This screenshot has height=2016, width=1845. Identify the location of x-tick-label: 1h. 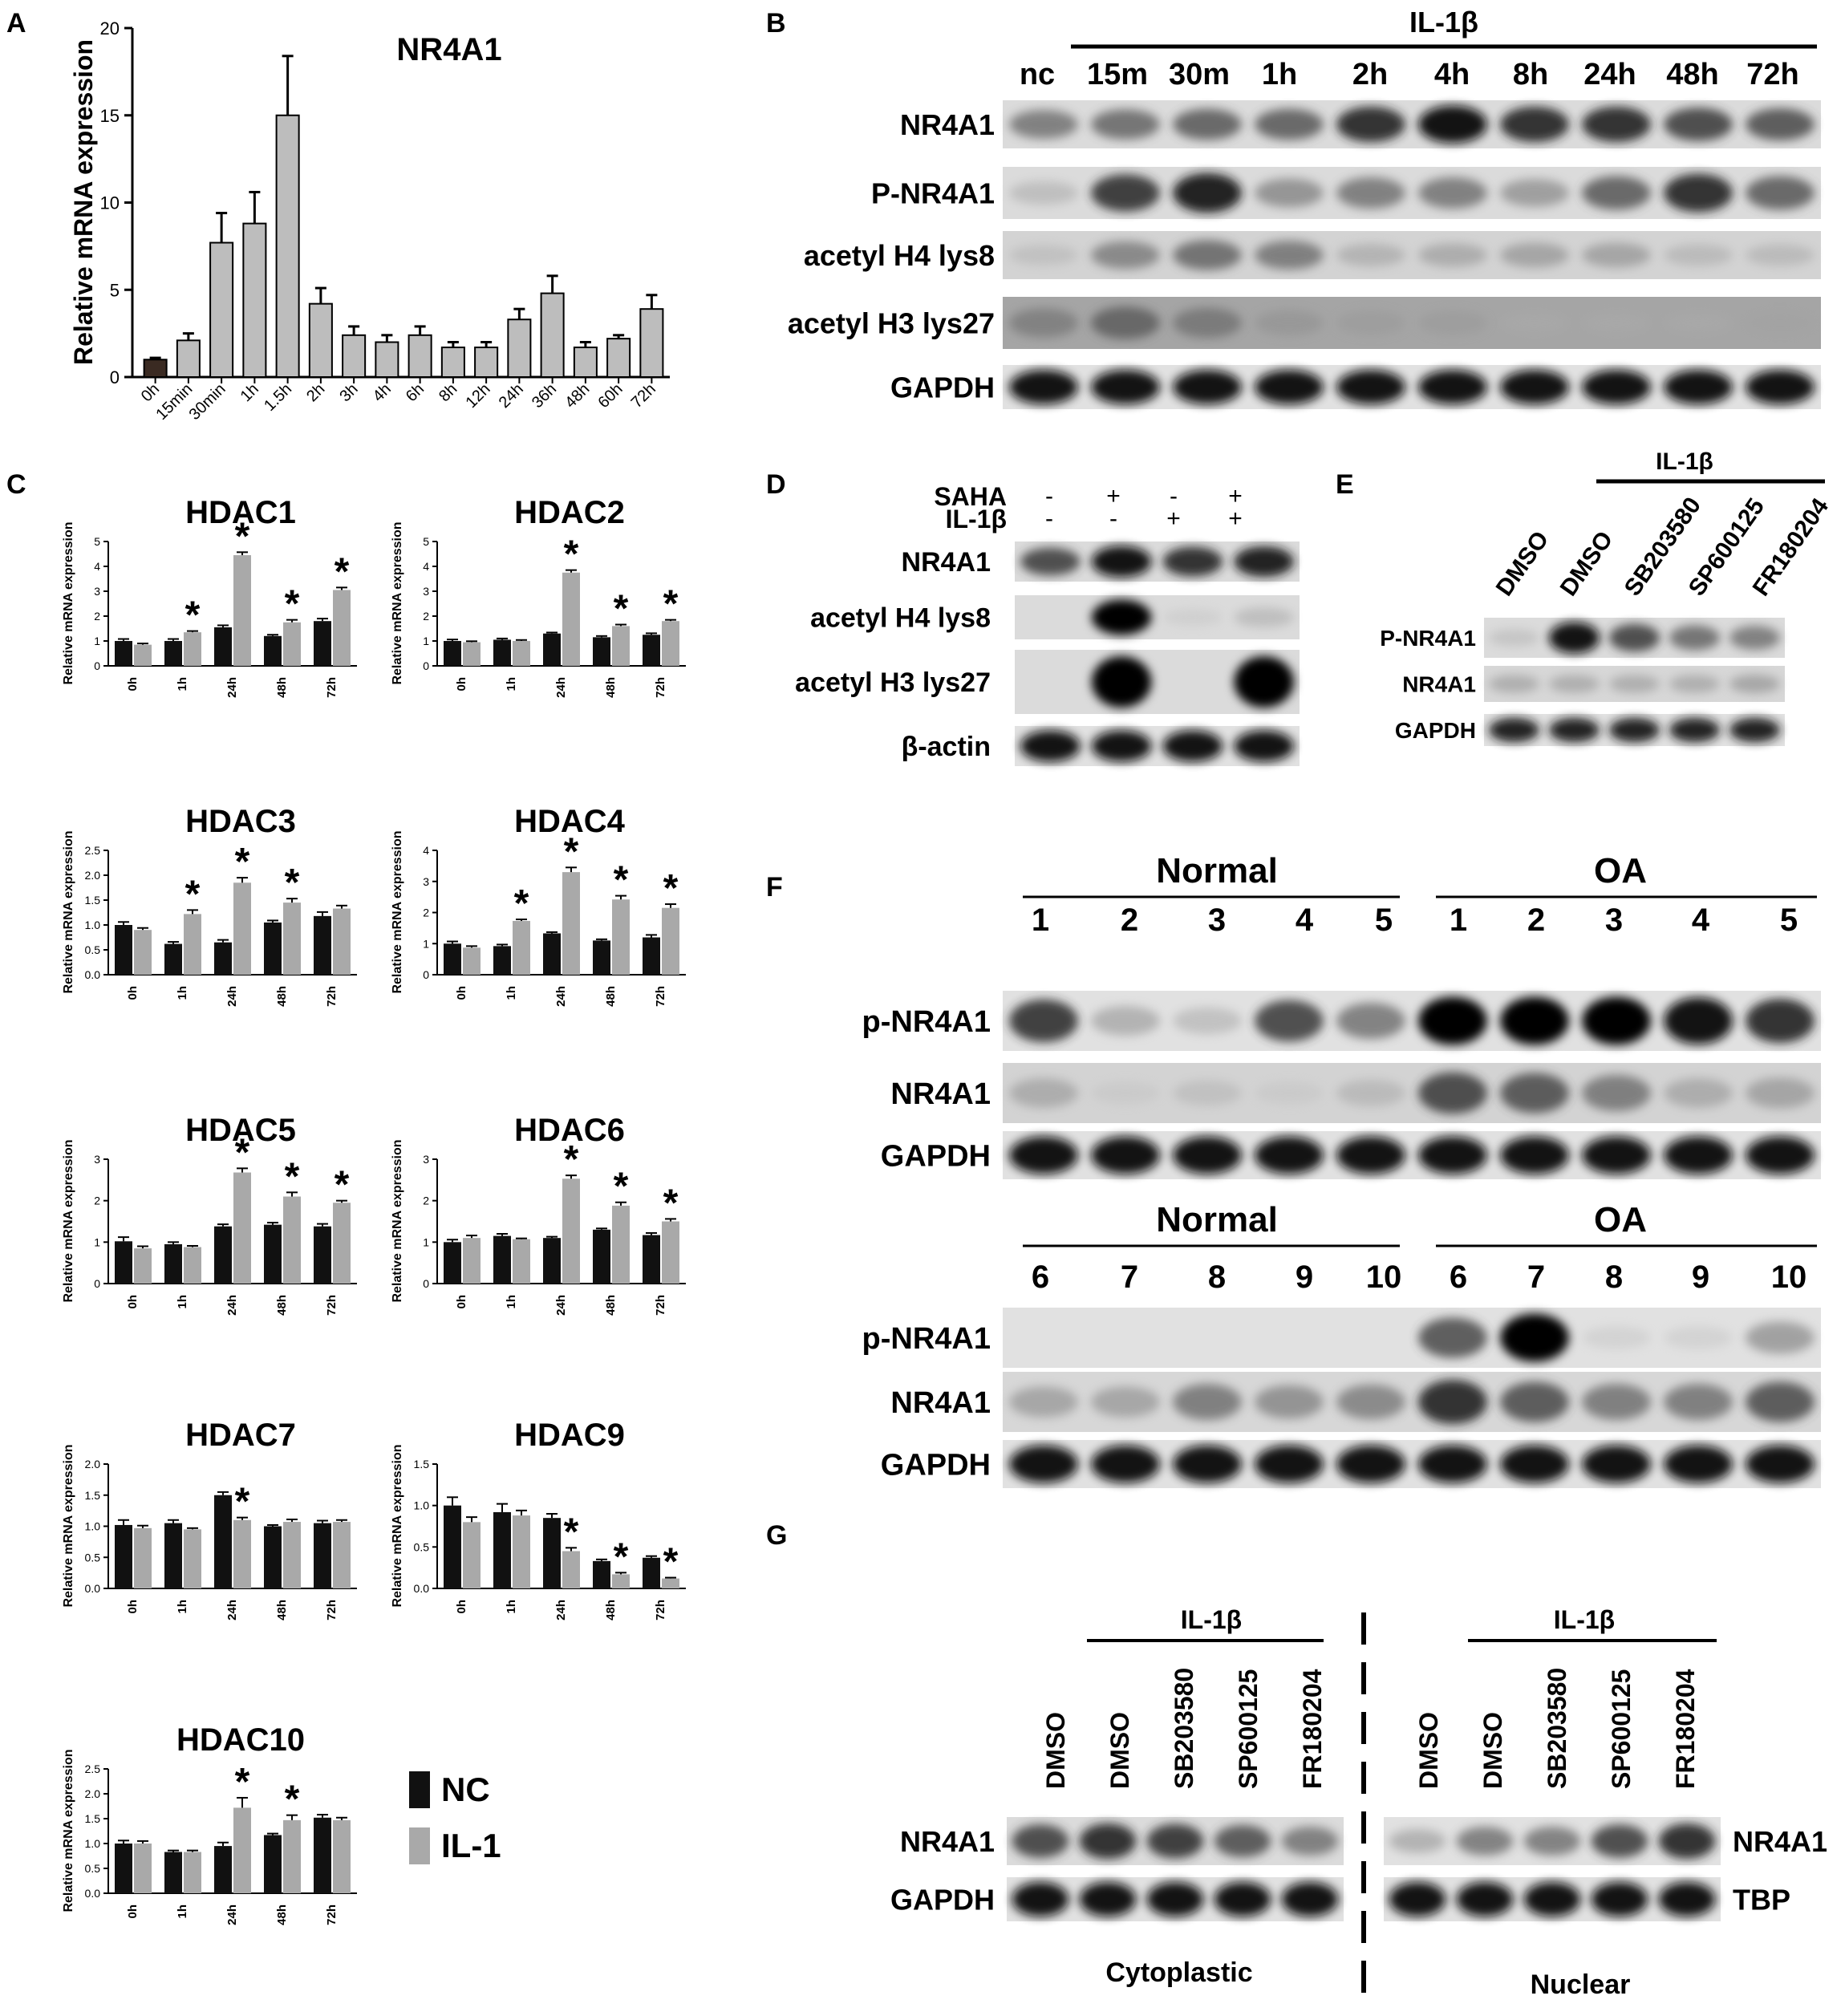
(182, 1911).